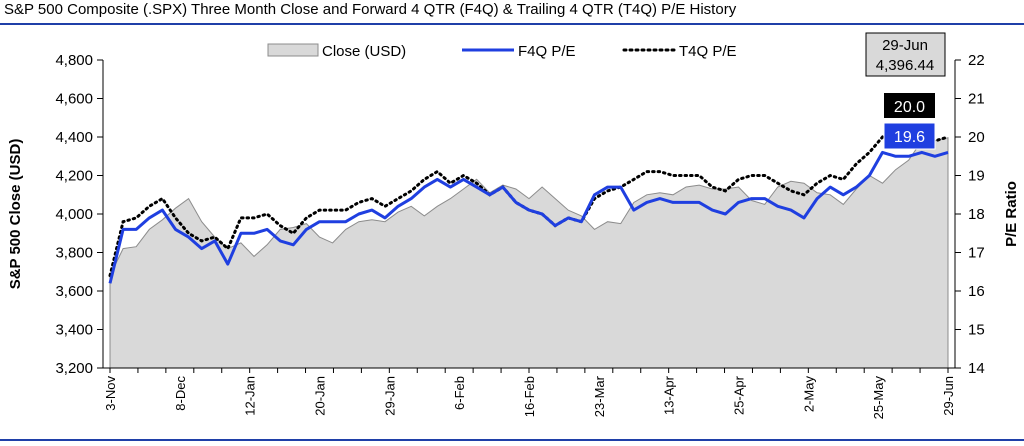 This screenshot has height=446, width=1024. What do you see at coordinates (976, 291) in the screenshot?
I see `right-y-tick-label: 16` at bounding box center [976, 291].